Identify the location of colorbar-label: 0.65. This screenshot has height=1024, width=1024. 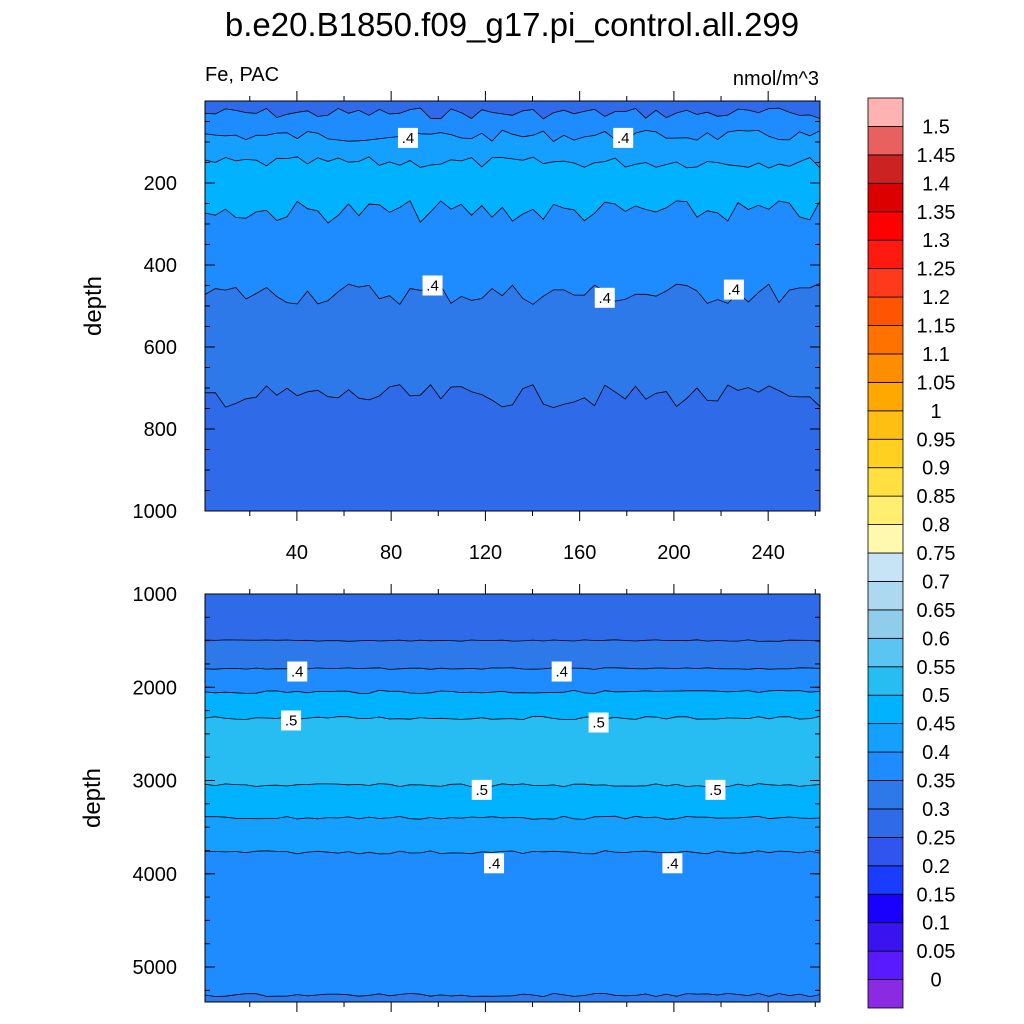
(936, 611).